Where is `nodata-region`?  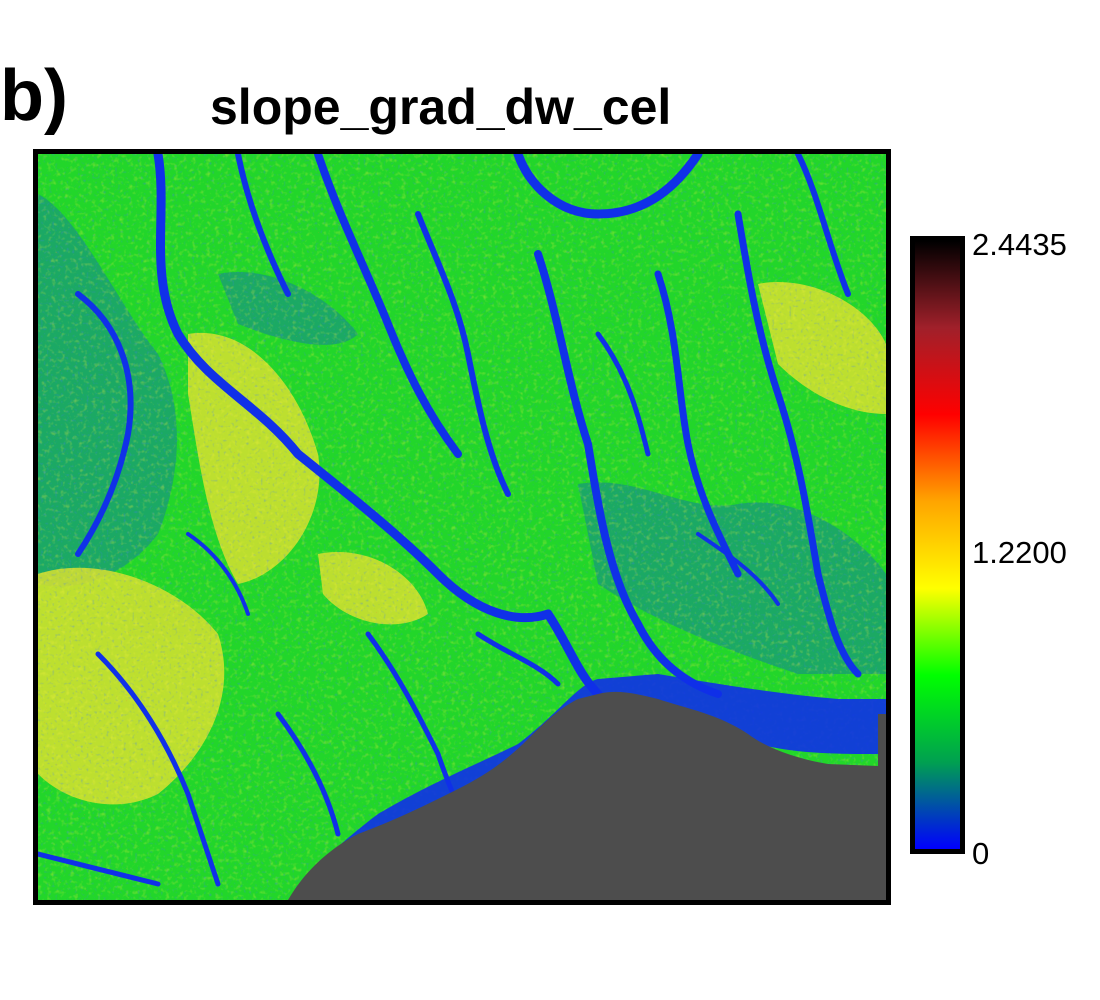
nodata-region is located at coordinates (587, 795).